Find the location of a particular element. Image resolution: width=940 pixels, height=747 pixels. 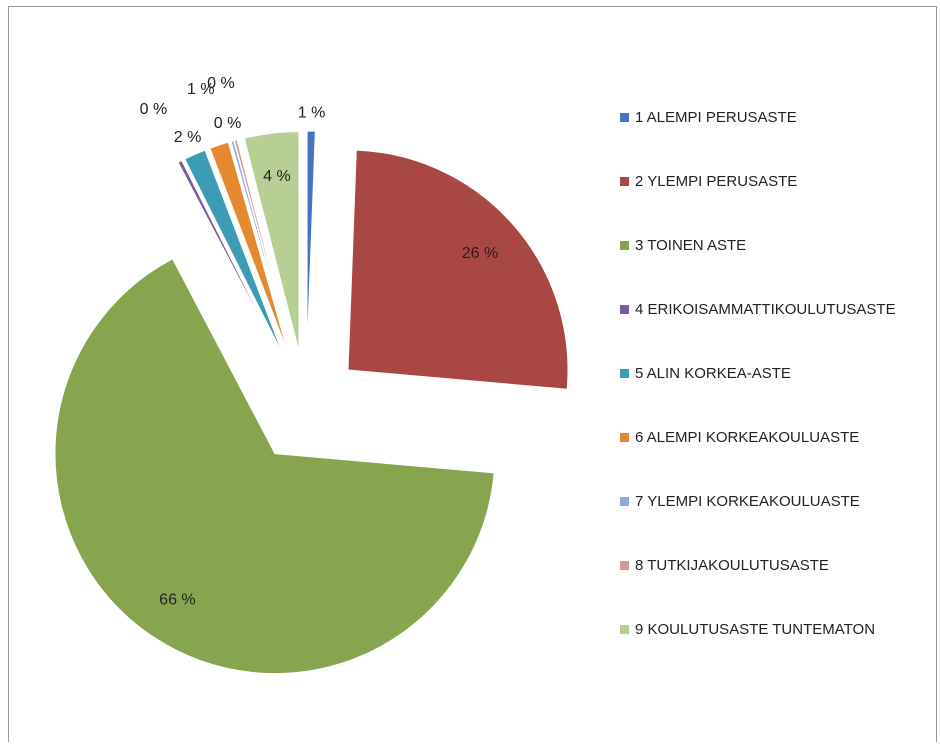

legend-label: 3 TOINEN ASTE is located at coordinates (690, 245).